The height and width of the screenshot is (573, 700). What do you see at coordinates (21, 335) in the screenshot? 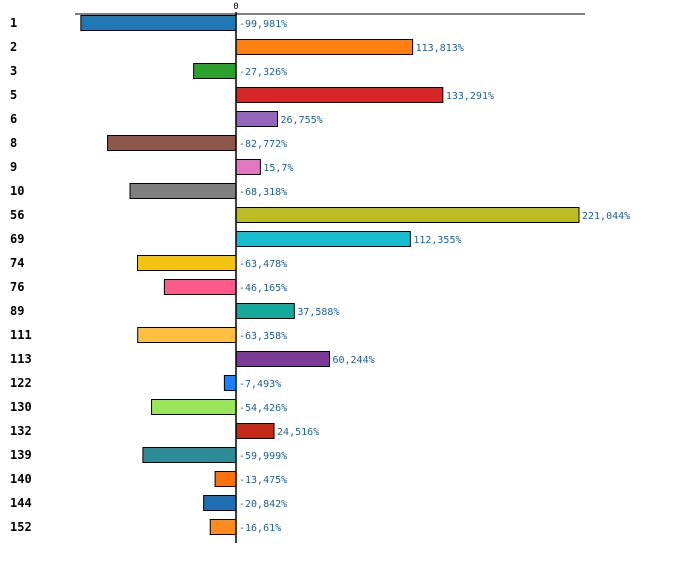
I see `category-label-111: 111` at bounding box center [21, 335].